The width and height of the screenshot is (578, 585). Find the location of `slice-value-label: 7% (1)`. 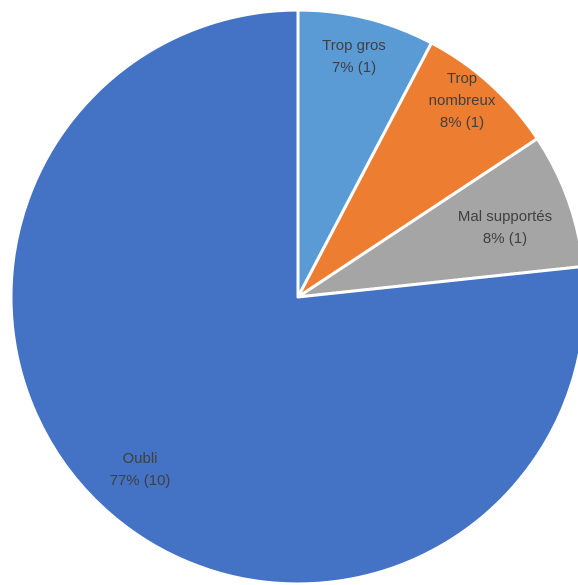

slice-value-label: 7% (1) is located at coordinates (354, 67).